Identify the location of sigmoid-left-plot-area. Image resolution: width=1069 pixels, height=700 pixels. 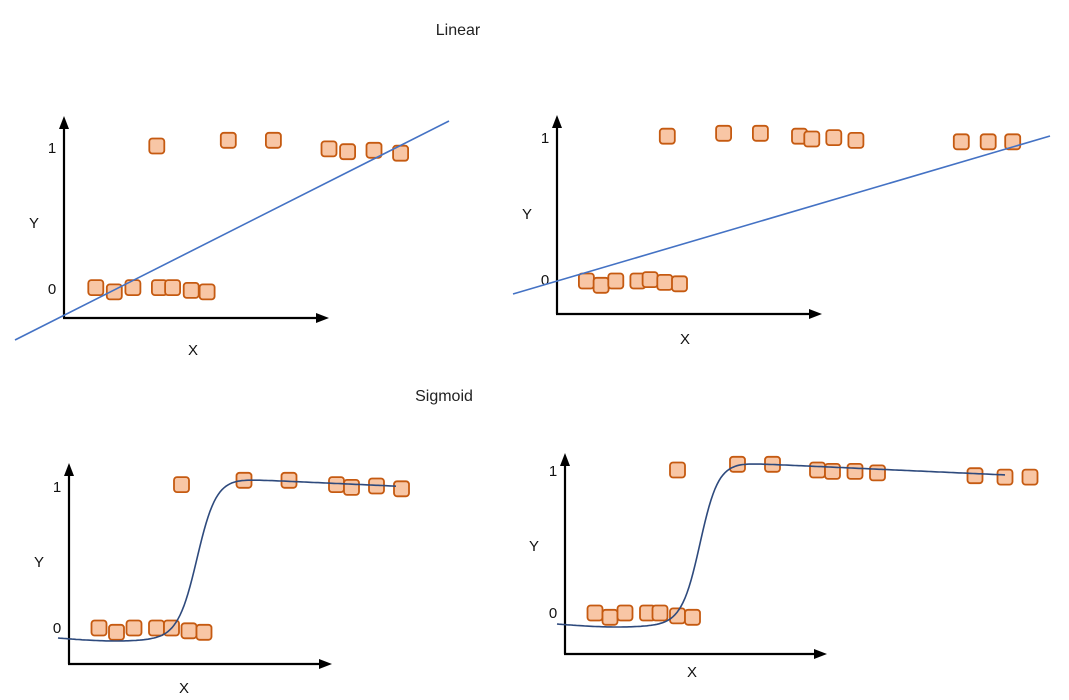
(233, 556).